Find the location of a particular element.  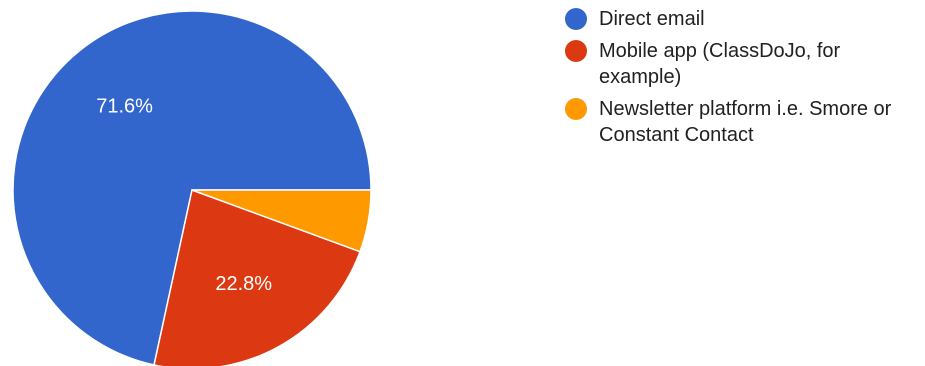

legend-item-2: Mobile app (ClassDoJo, for example) is located at coordinates (745, 64).